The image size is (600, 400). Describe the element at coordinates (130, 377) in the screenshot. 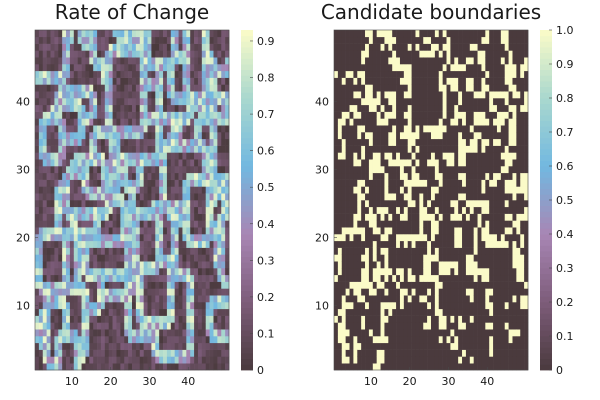

I see `left-x-ticks: 10 20 30 40` at that location.